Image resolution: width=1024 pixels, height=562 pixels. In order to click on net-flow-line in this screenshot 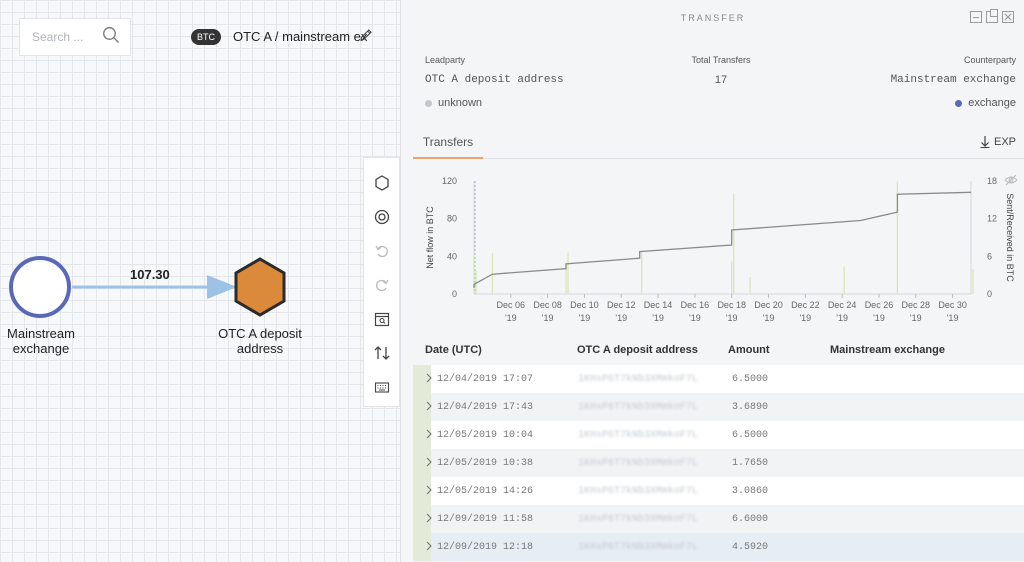, I will do `click(722, 239)`.